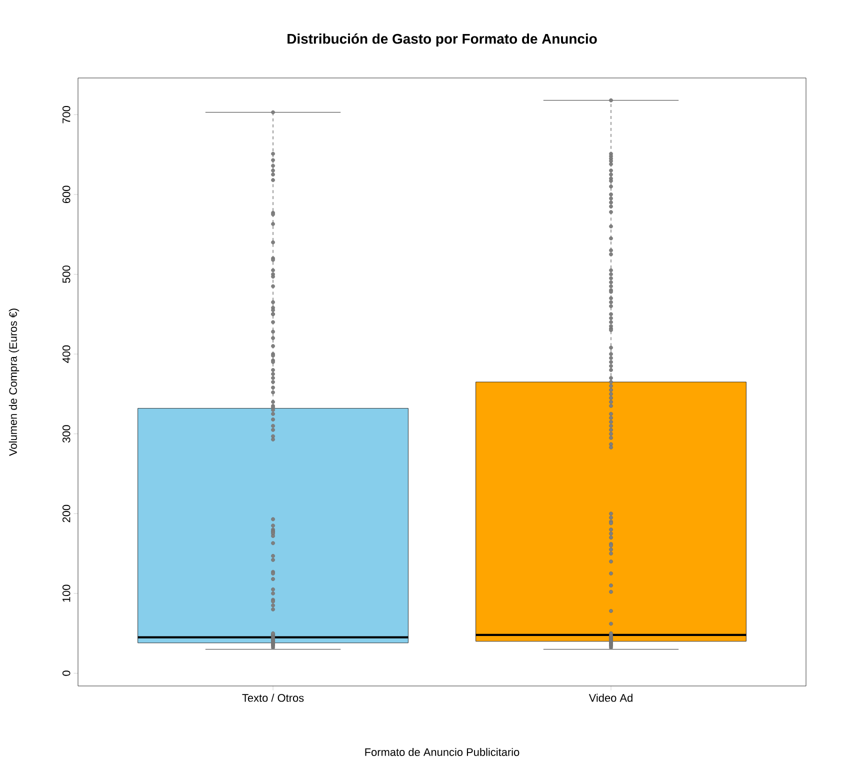 Image resolution: width=848 pixels, height=783 pixels. Describe the element at coordinates (66, 593) in the screenshot. I see `y-tick-label: 100` at that location.